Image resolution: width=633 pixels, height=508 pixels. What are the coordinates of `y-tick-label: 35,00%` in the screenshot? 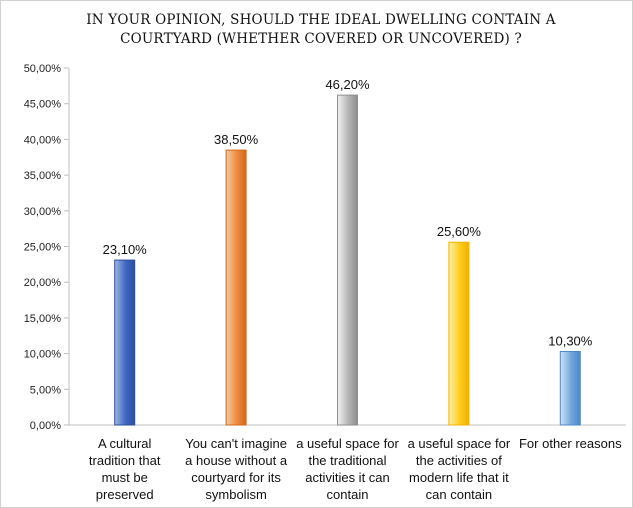 It's located at (43, 176).